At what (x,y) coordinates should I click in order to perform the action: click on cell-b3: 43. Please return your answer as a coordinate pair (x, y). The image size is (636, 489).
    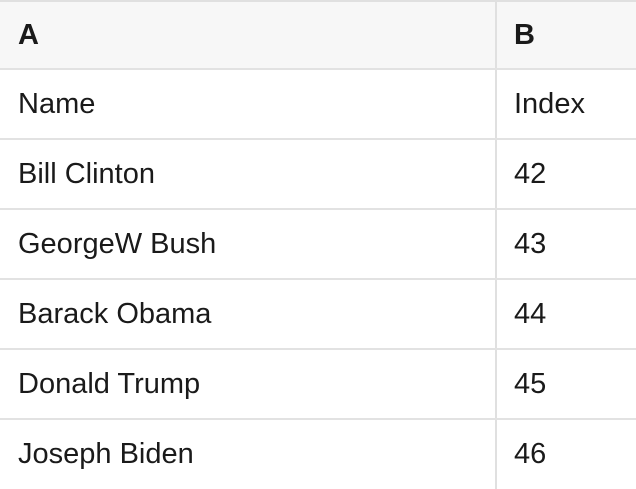
    Looking at the image, I should click on (530, 243).